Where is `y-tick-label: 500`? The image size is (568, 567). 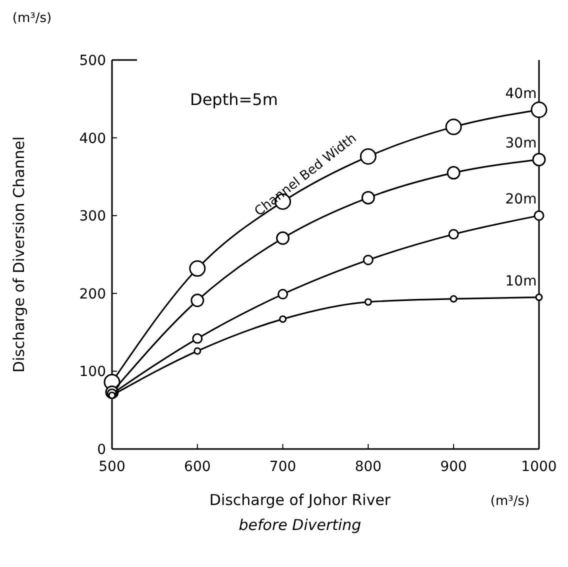 y-tick-label: 500 is located at coordinates (92, 61).